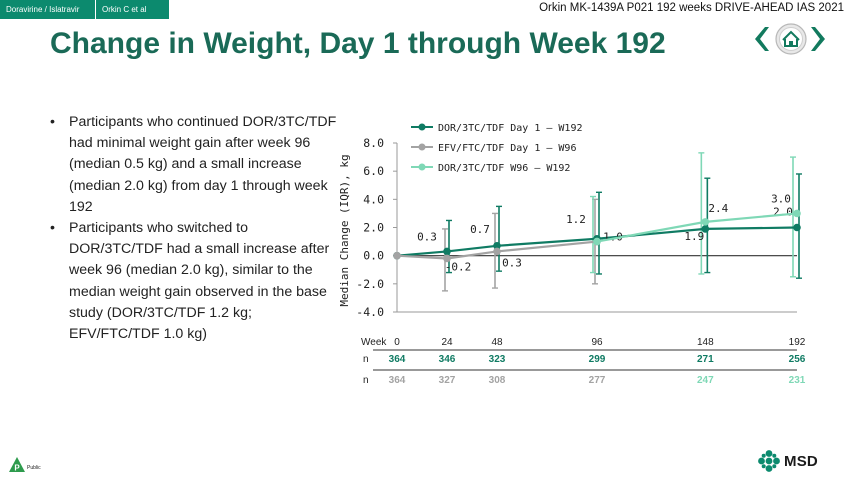  What do you see at coordinates (47, 9) in the screenshot?
I see `breadcrumb-drug: Doravirine / Islatravir` at bounding box center [47, 9].